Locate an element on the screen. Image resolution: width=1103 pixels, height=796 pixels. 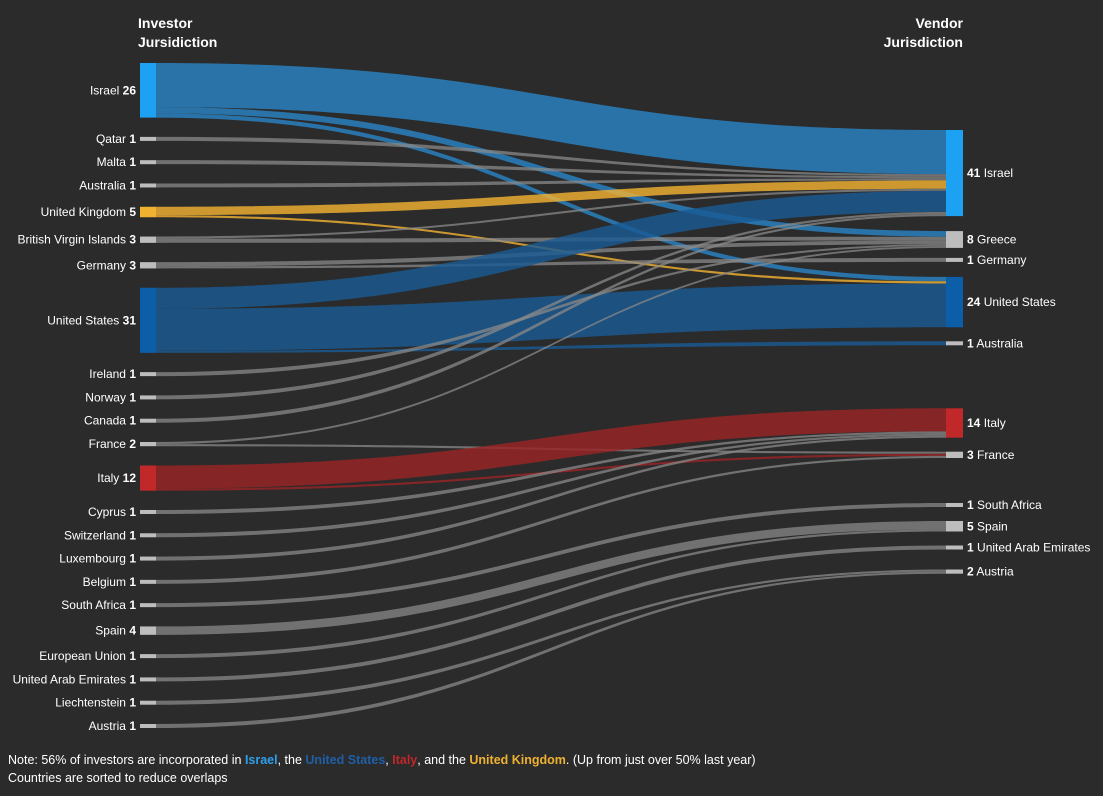
source-node-qatar is located at coordinates (148, 138).